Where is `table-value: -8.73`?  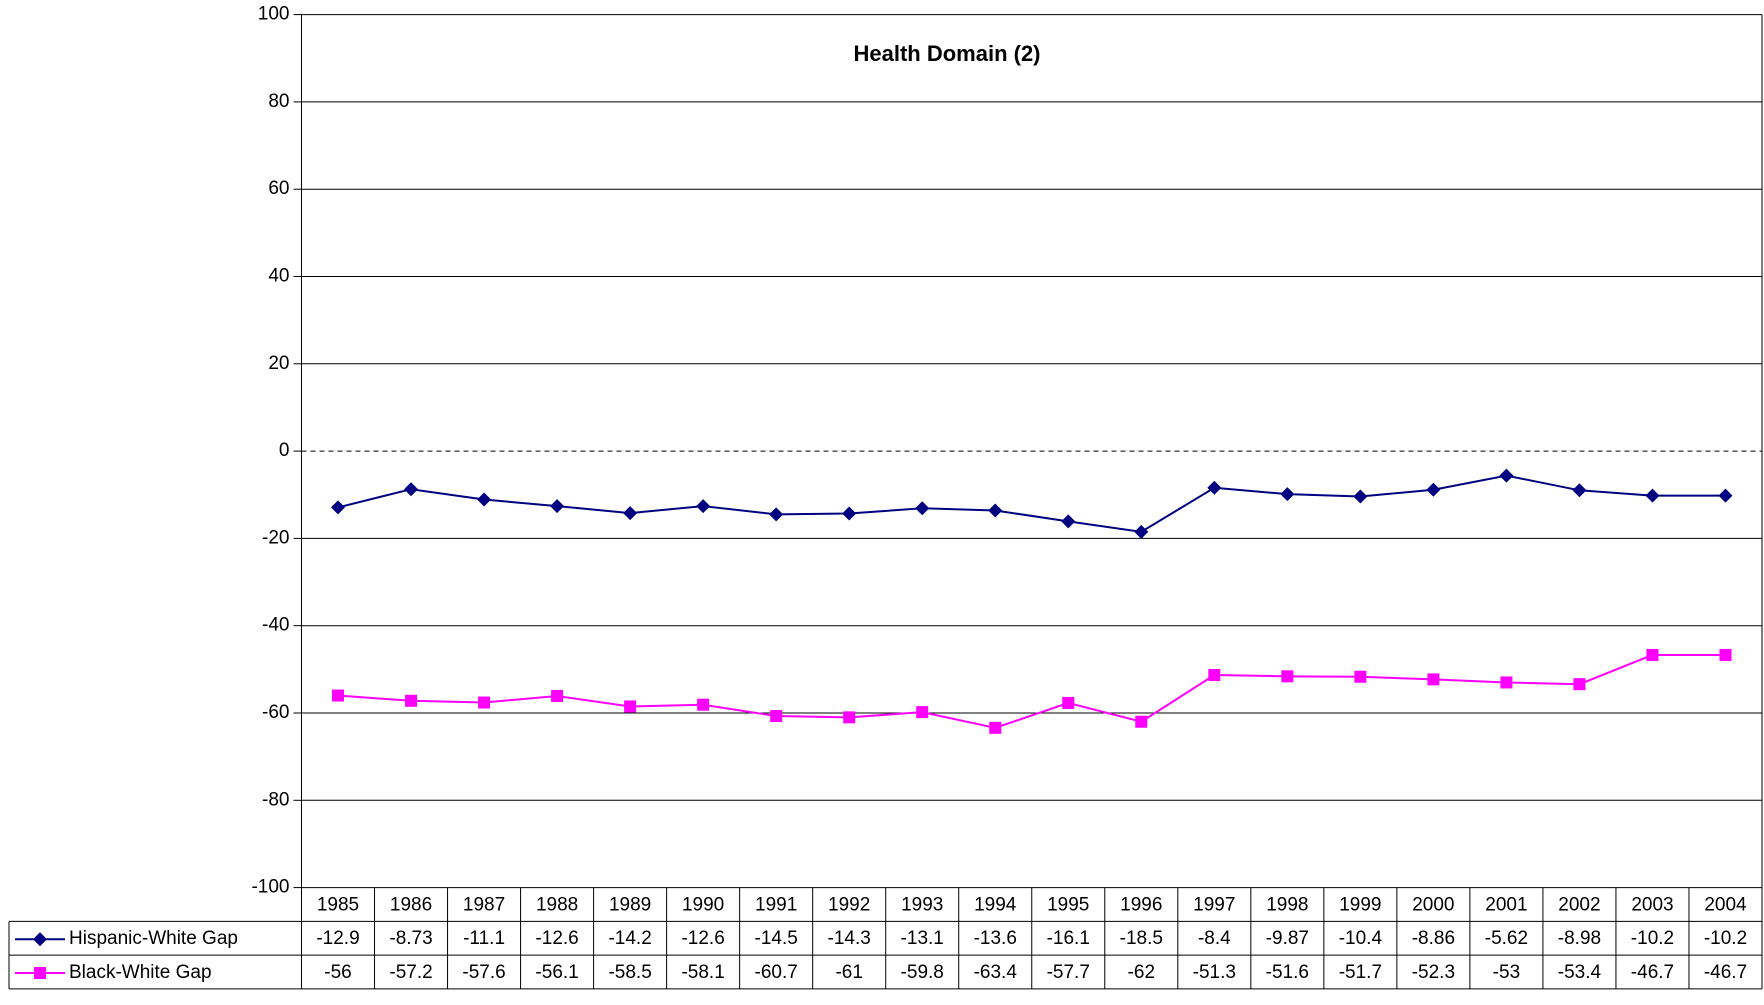 table-value: -8.73 is located at coordinates (410, 938).